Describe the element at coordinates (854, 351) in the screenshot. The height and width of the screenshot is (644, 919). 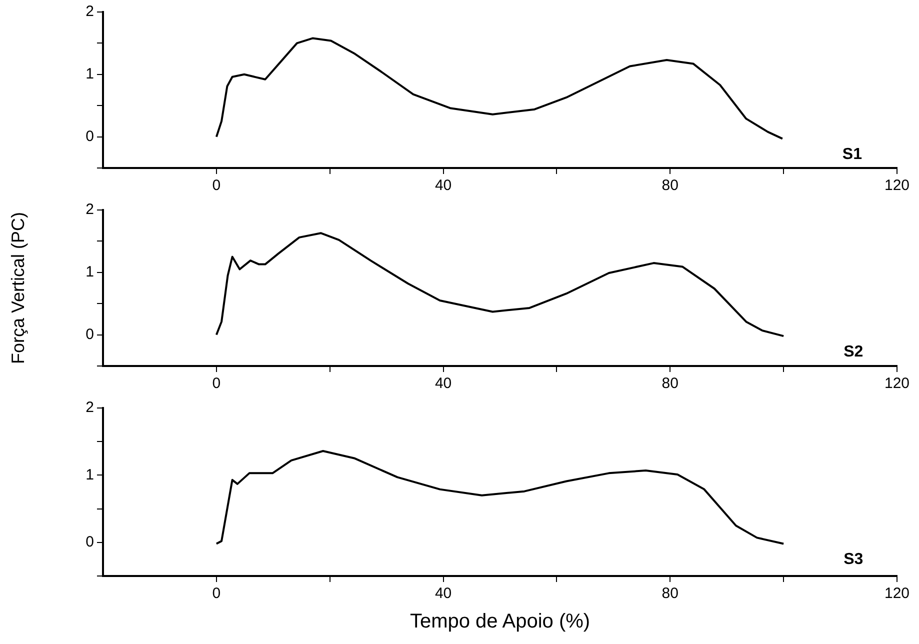
I see `text: S2` at that location.